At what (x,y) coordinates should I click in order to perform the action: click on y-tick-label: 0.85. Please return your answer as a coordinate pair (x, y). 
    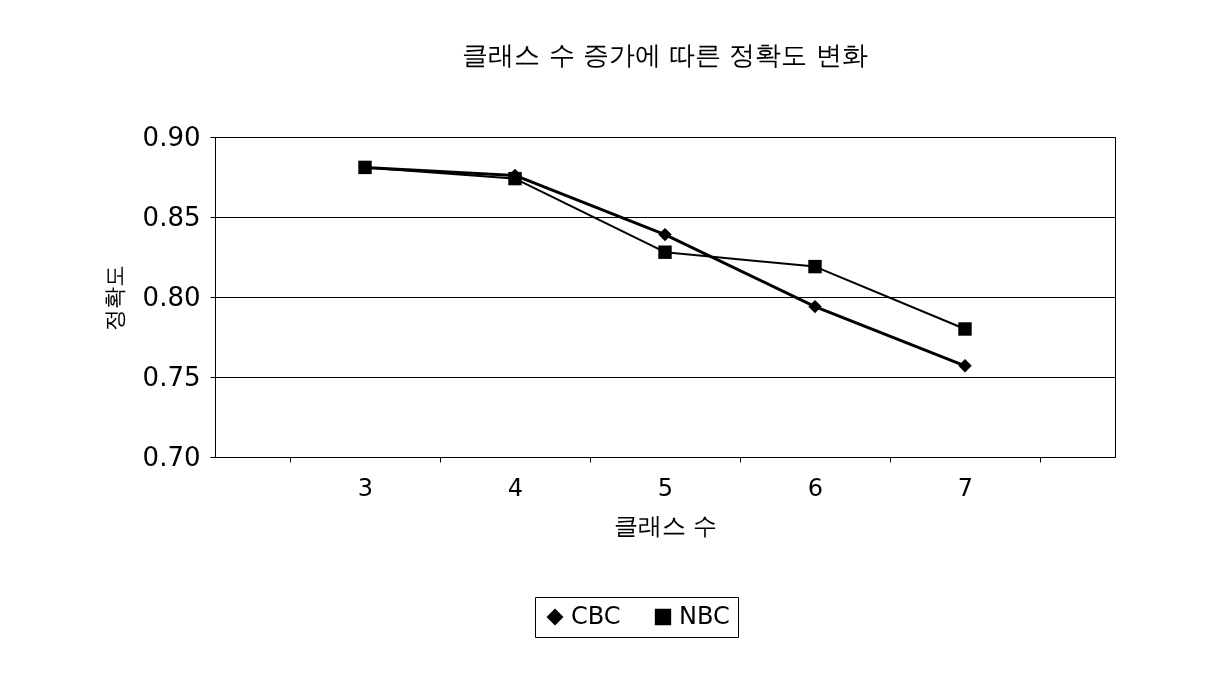
    Looking at the image, I should click on (171, 216).